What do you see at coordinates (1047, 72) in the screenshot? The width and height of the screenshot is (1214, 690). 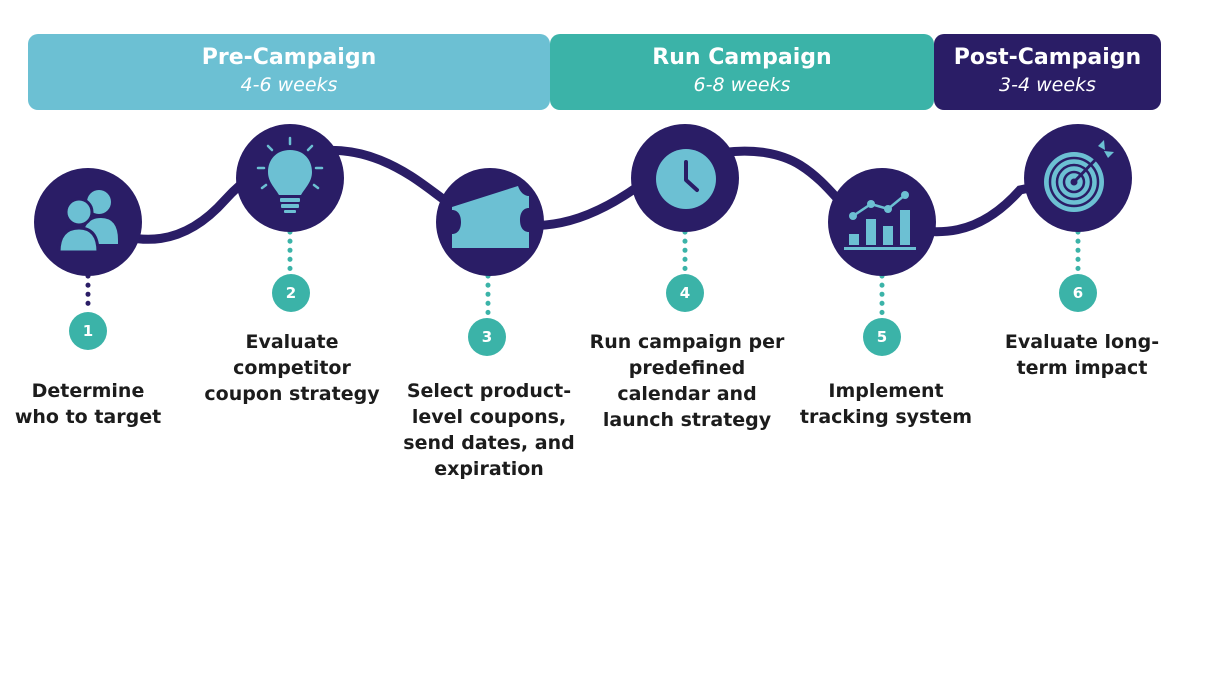 I see `phase-post-campaign: Post-Campaign 3-4 weeks` at bounding box center [1047, 72].